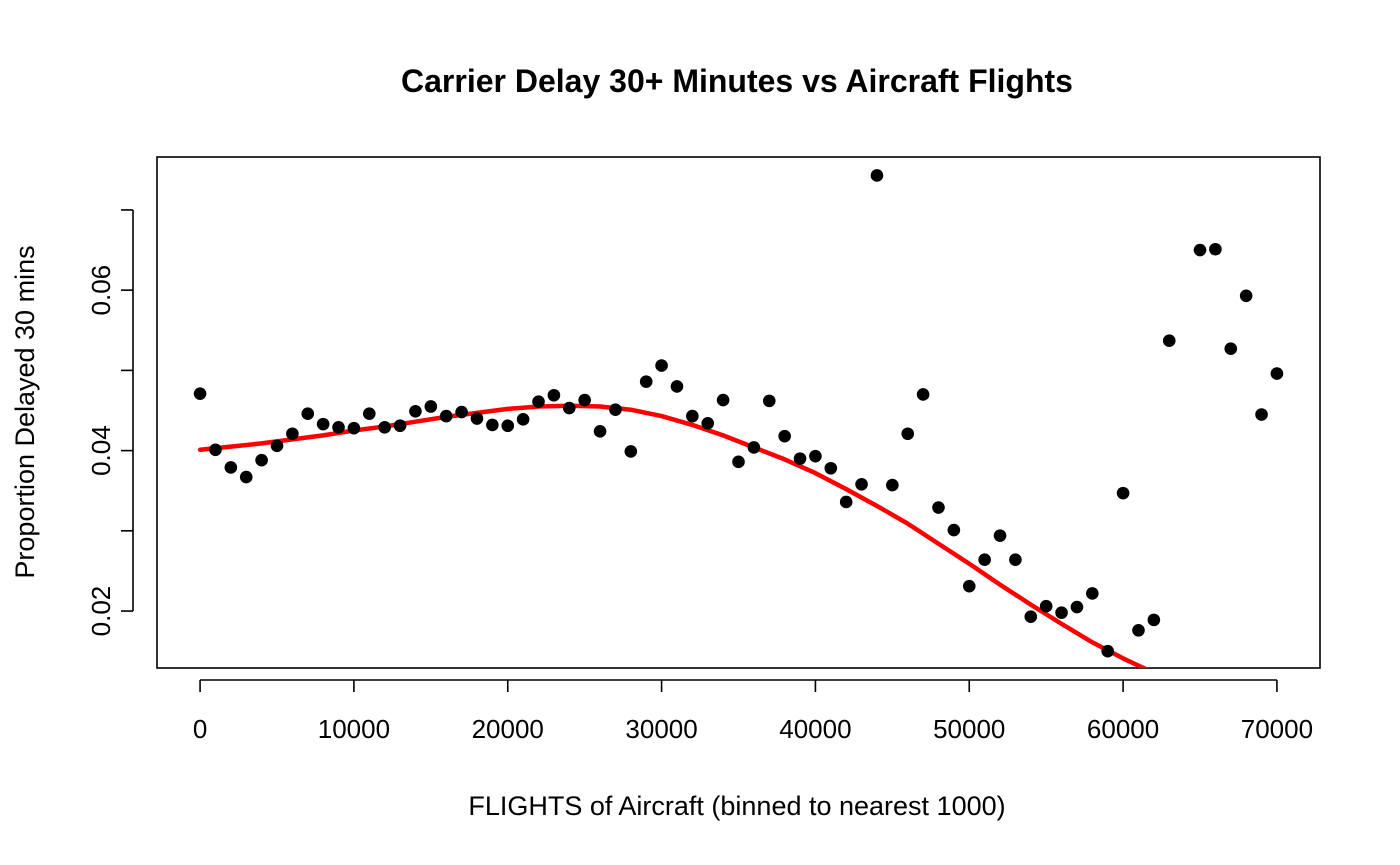  What do you see at coordinates (753, 711) in the screenshot?
I see `x-axis: 0 10000 20000 30000 40000 50000 60000 70000` at bounding box center [753, 711].